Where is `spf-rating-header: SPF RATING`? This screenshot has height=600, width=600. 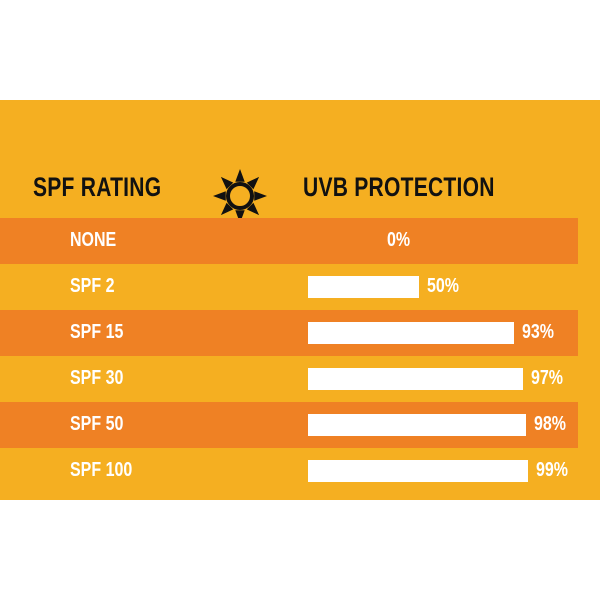 spf-rating-header: SPF RATING is located at coordinates (97, 187).